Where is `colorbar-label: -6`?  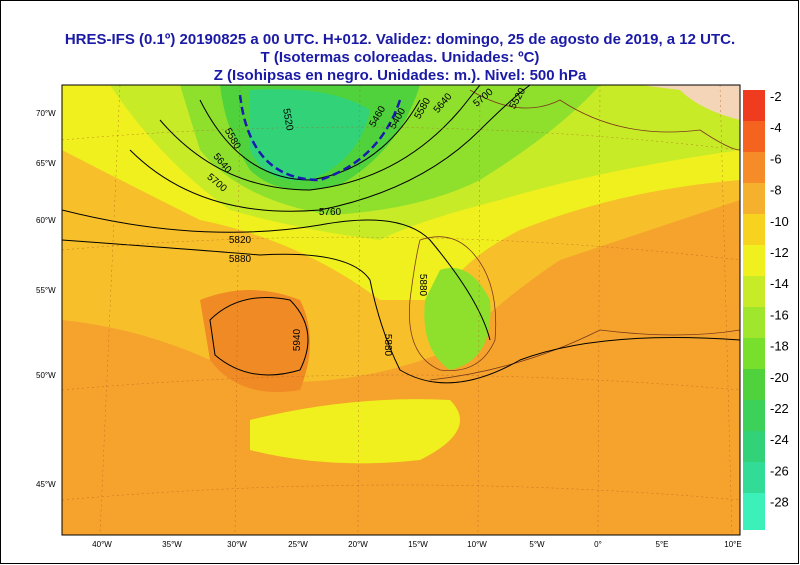 colorbar-label: -6 is located at coordinates (776, 158).